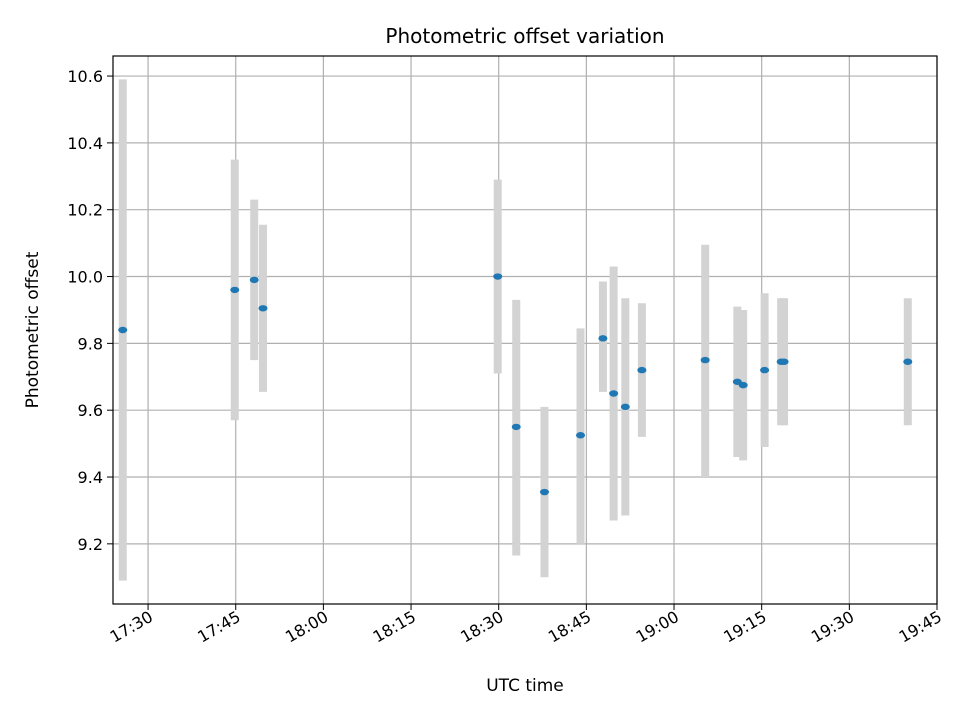 The width and height of the screenshot is (960, 720). I want to click on y-tick-label: 10.2, so click(85, 210).